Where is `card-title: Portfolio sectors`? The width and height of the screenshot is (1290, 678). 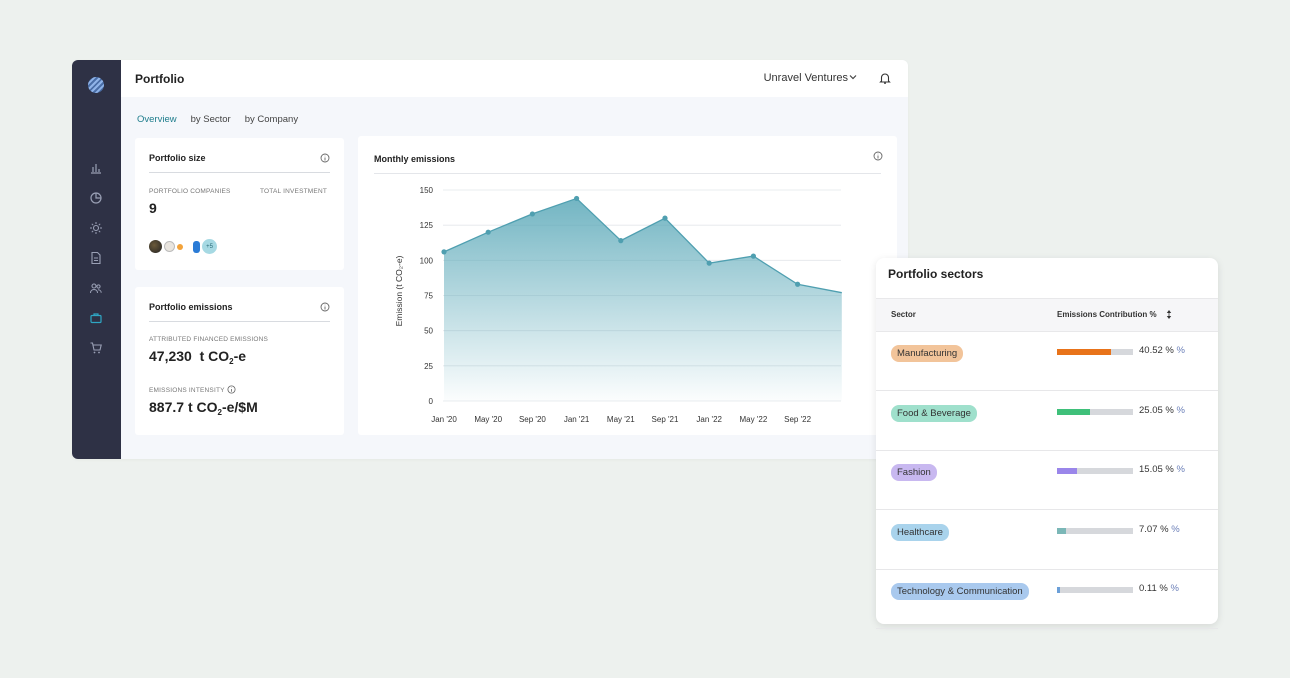 card-title: Portfolio sectors is located at coordinates (936, 274).